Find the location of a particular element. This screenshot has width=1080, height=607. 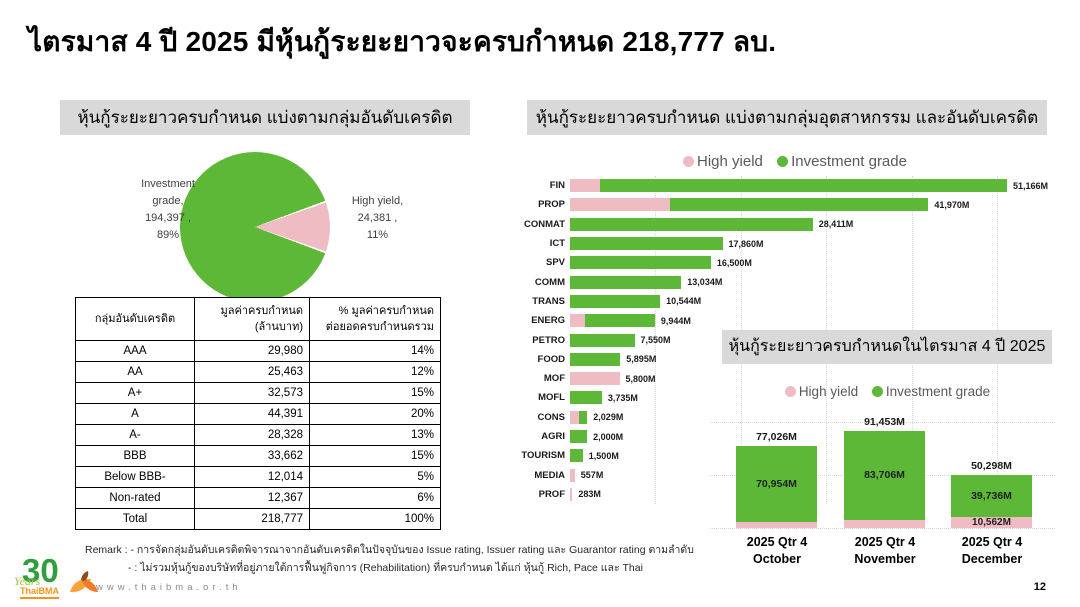

industry-legend-investment-grade: Investment grade is located at coordinates (849, 161).